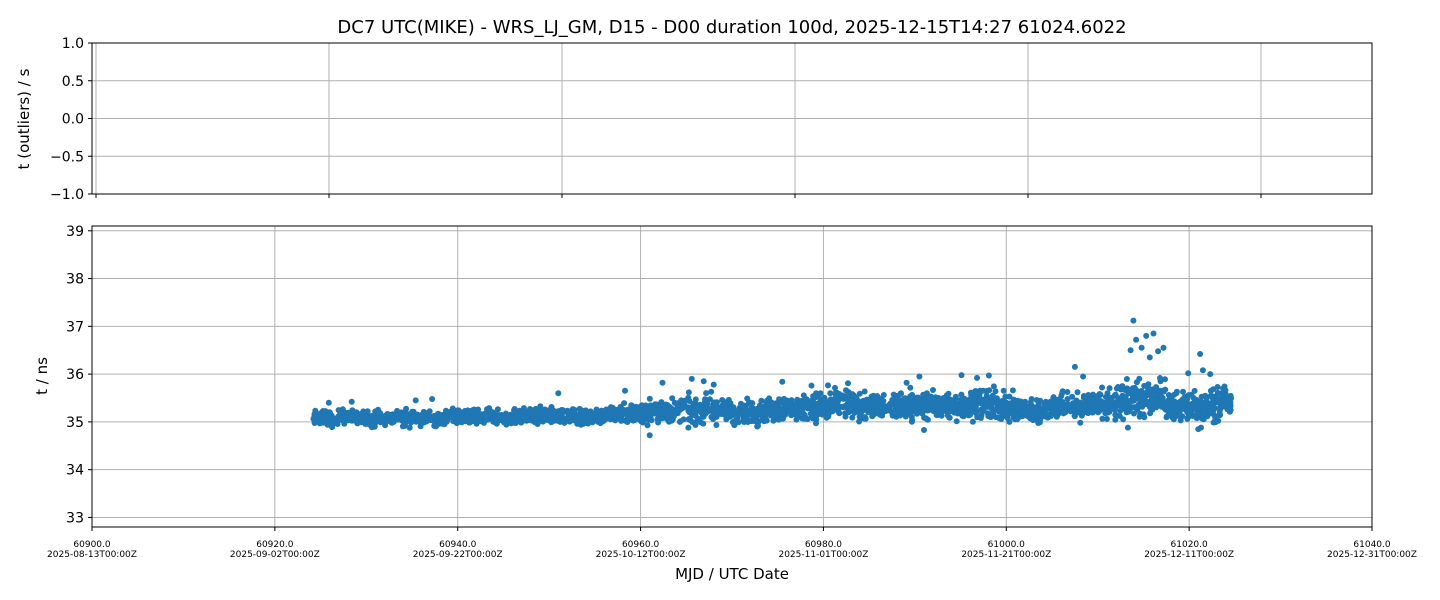  Describe the element at coordinates (732, 574) in the screenshot. I see `main-x-axis-label: MJD / UTC Date` at that location.